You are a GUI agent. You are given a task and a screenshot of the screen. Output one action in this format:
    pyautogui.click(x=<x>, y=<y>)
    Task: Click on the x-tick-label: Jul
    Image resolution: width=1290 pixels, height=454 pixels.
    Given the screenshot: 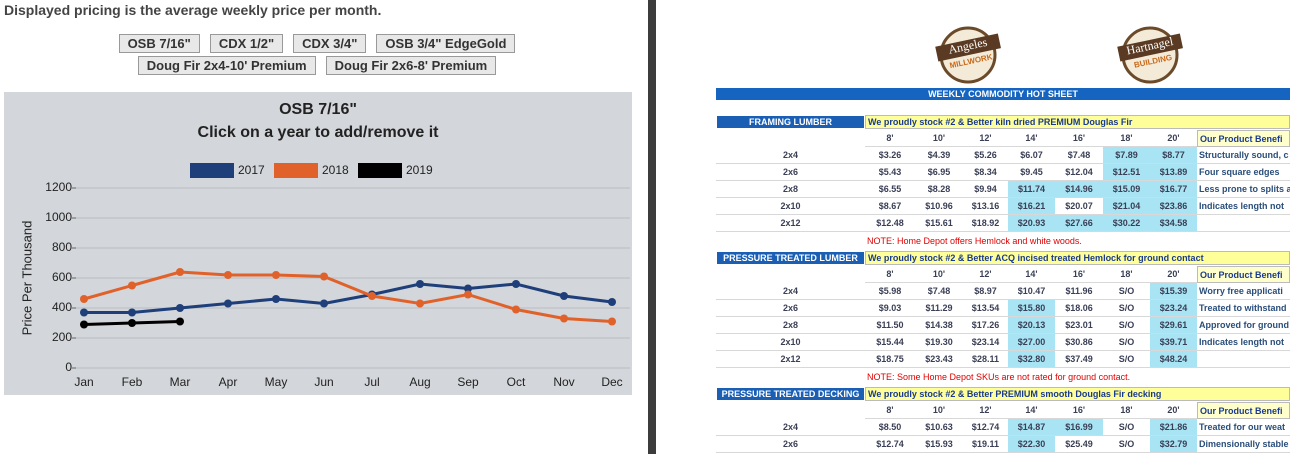 What is the action you would take?
    pyautogui.click(x=371, y=382)
    